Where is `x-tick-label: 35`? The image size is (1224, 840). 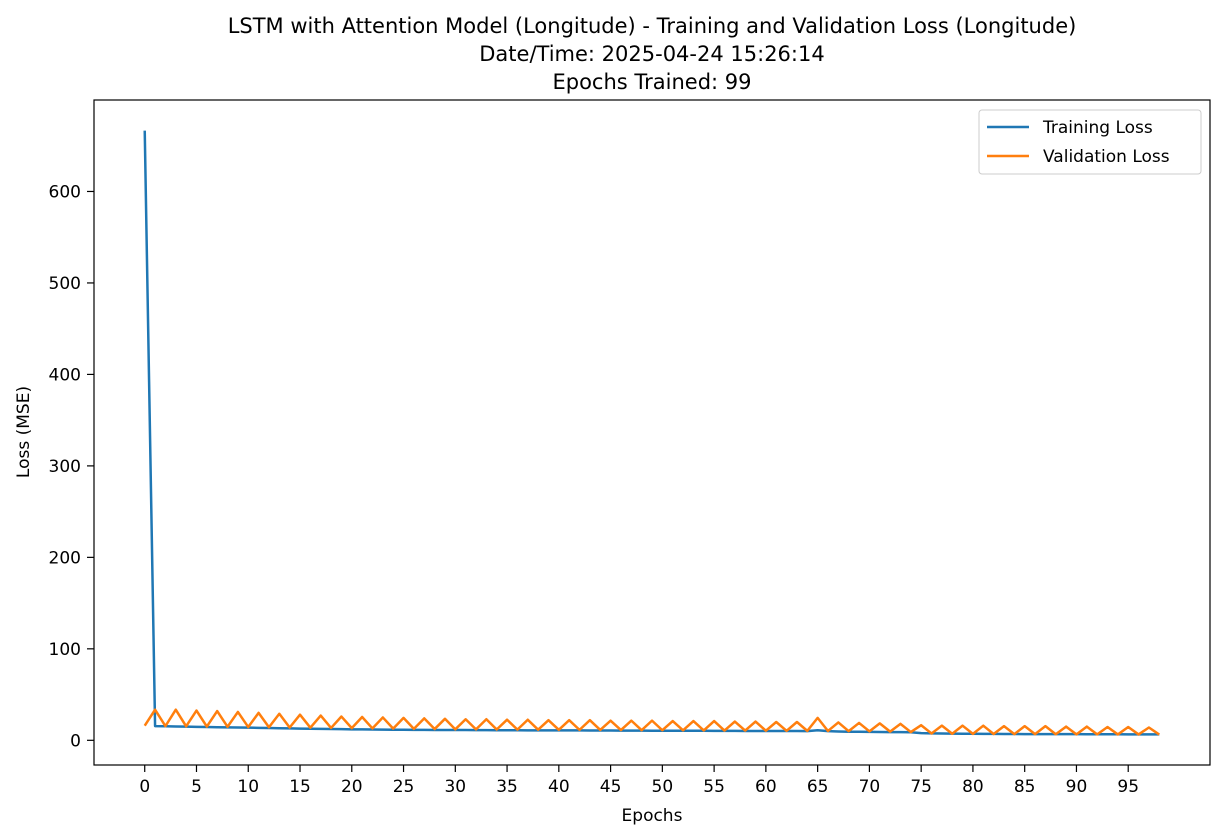
x-tick-label: 35 is located at coordinates (507, 787).